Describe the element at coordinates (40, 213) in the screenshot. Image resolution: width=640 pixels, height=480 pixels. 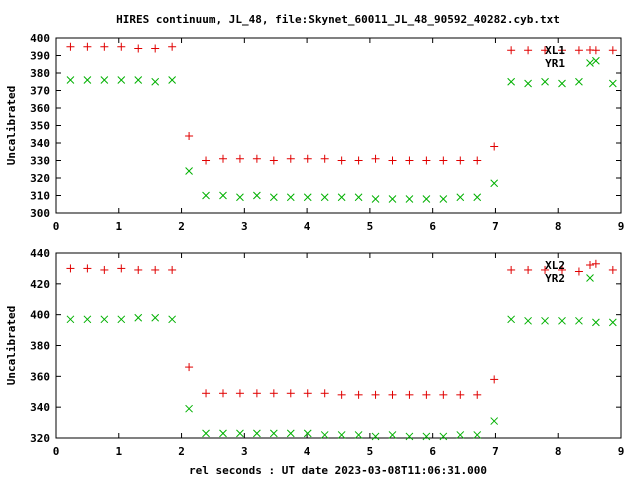
I see `y-tick-label: 300` at that location.